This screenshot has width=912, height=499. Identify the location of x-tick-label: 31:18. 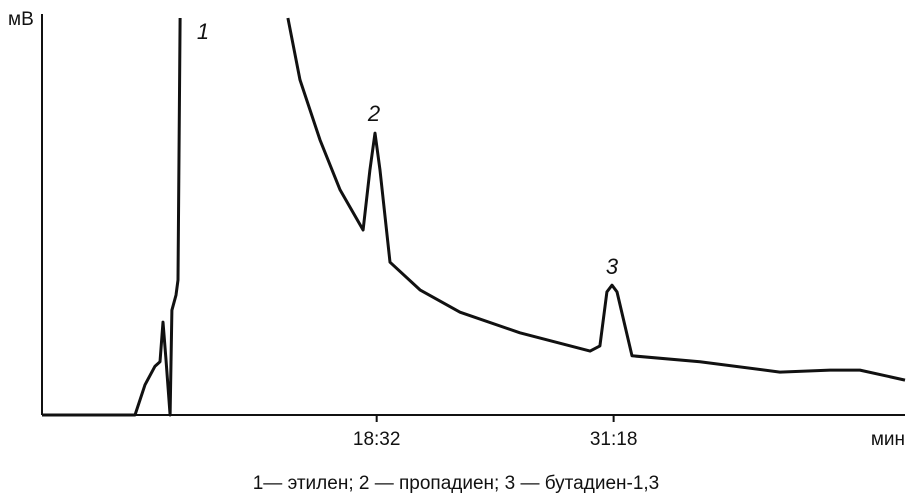
(614, 439).